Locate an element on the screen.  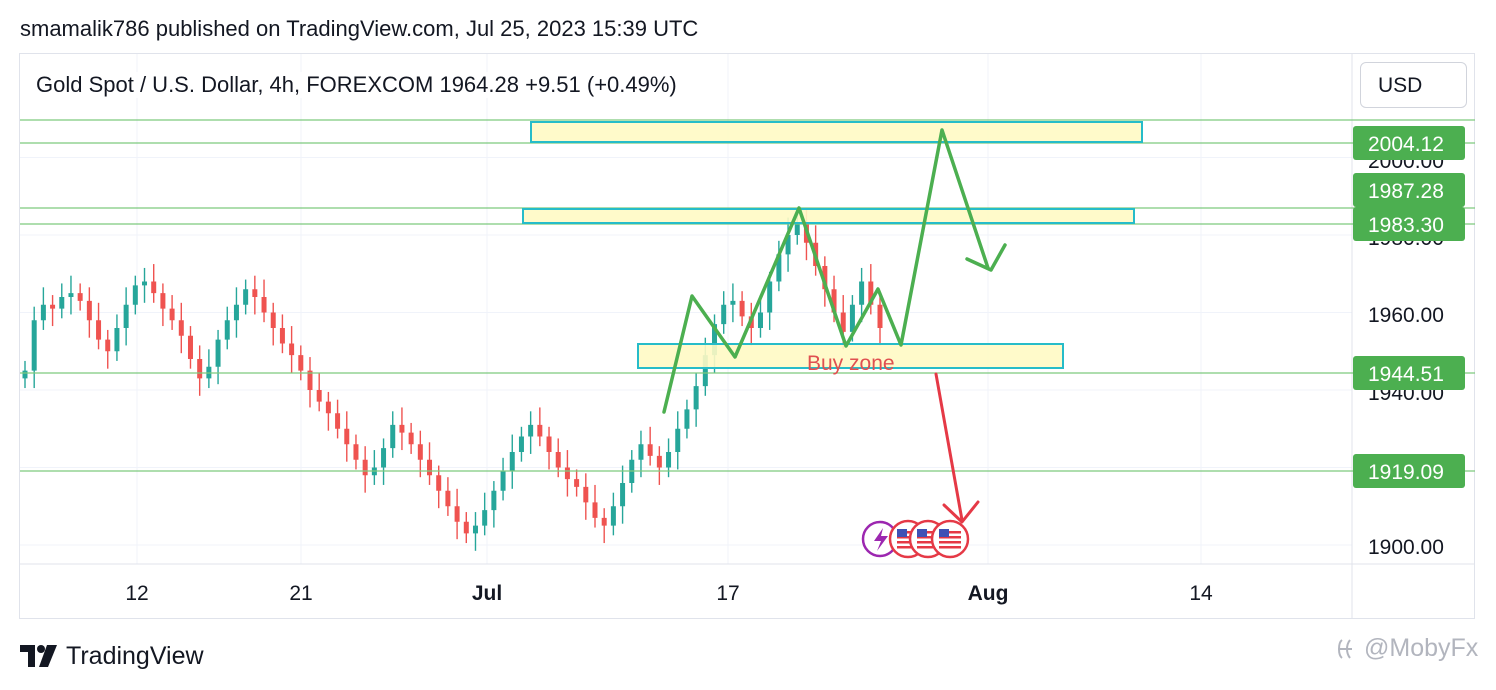
tradingview-logo-icon is located at coordinates (38, 656).